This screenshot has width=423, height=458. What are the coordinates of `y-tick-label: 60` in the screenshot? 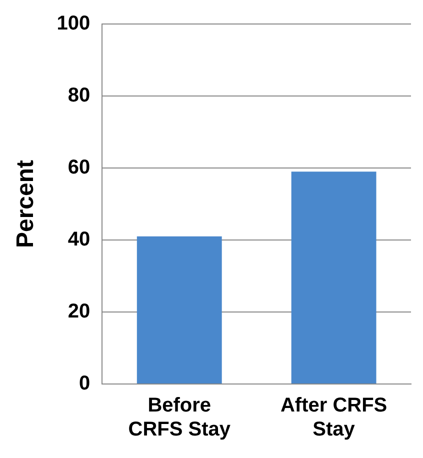 It's located at (79, 167).